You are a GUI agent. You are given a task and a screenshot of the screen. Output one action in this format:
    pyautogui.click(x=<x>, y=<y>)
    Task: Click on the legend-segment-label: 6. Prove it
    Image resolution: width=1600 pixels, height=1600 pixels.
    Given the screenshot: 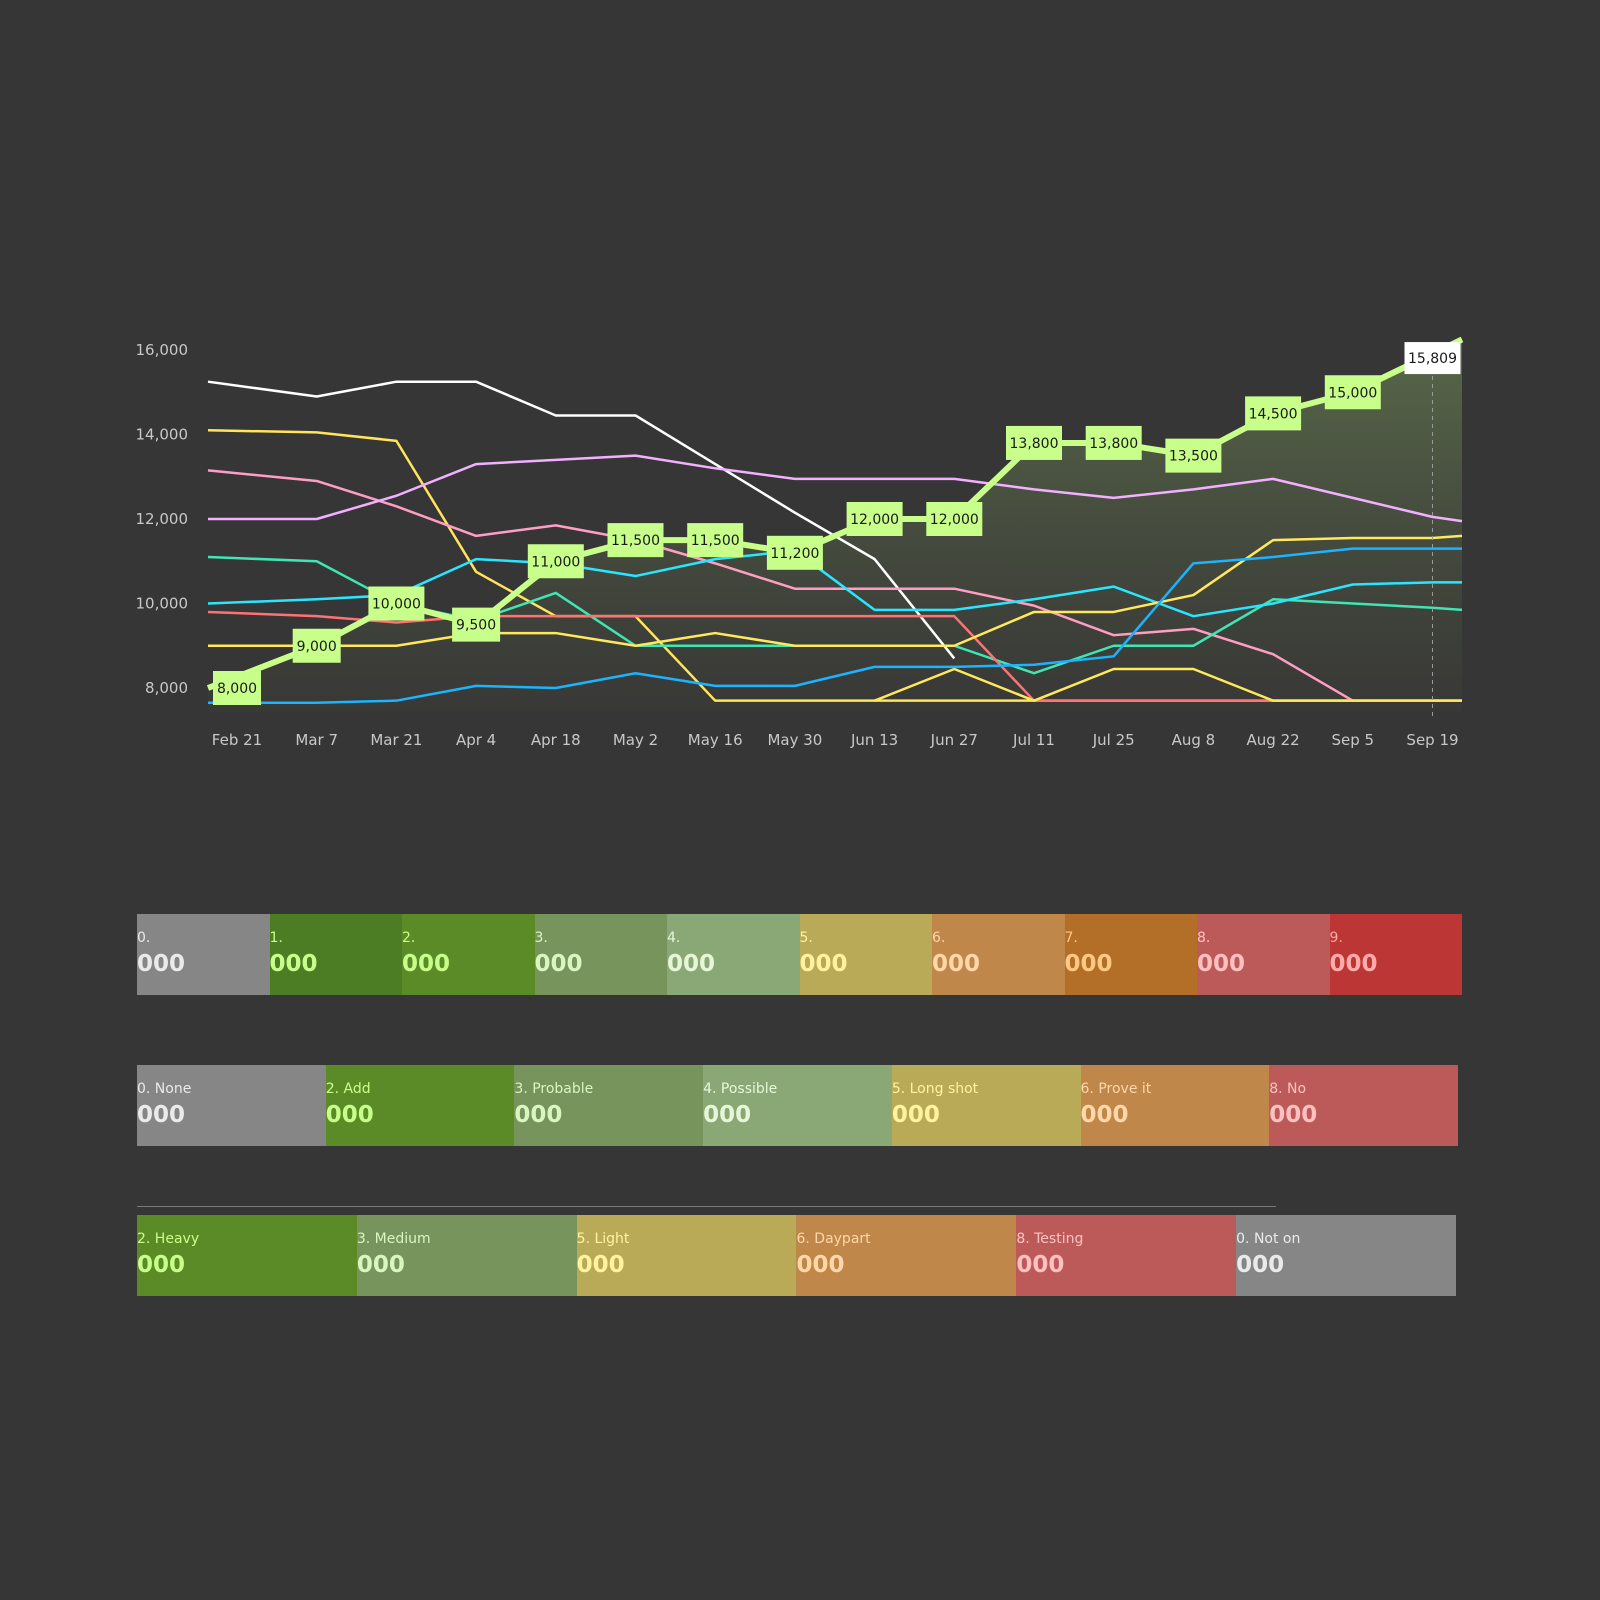 What is the action you would take?
    pyautogui.click(x=1116, y=1089)
    